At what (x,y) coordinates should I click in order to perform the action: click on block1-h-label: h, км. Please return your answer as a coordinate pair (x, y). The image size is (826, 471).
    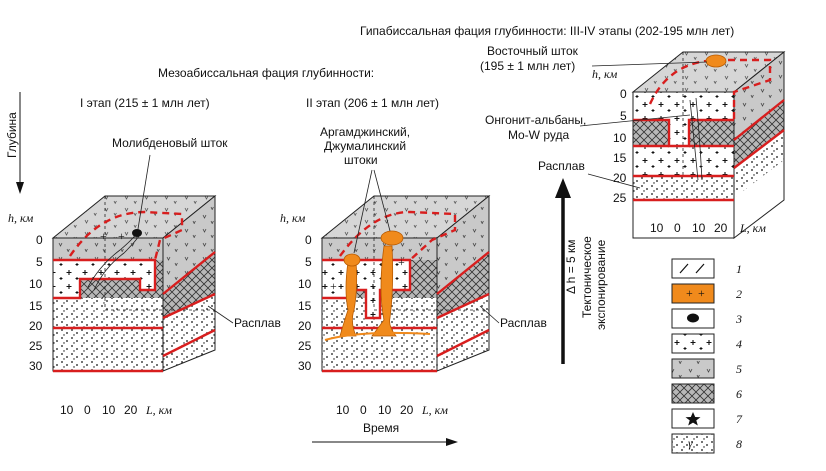
    Looking at the image, I should click on (21, 218).